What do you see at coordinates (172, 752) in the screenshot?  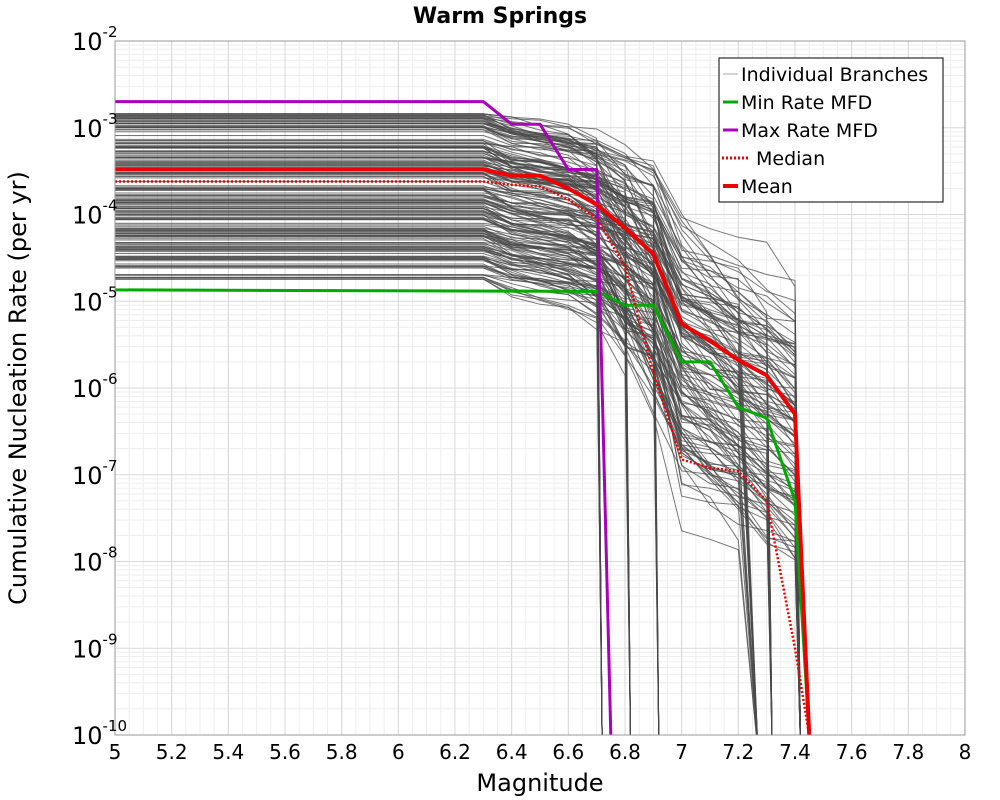 I see `x-tick-label: 5.2` at bounding box center [172, 752].